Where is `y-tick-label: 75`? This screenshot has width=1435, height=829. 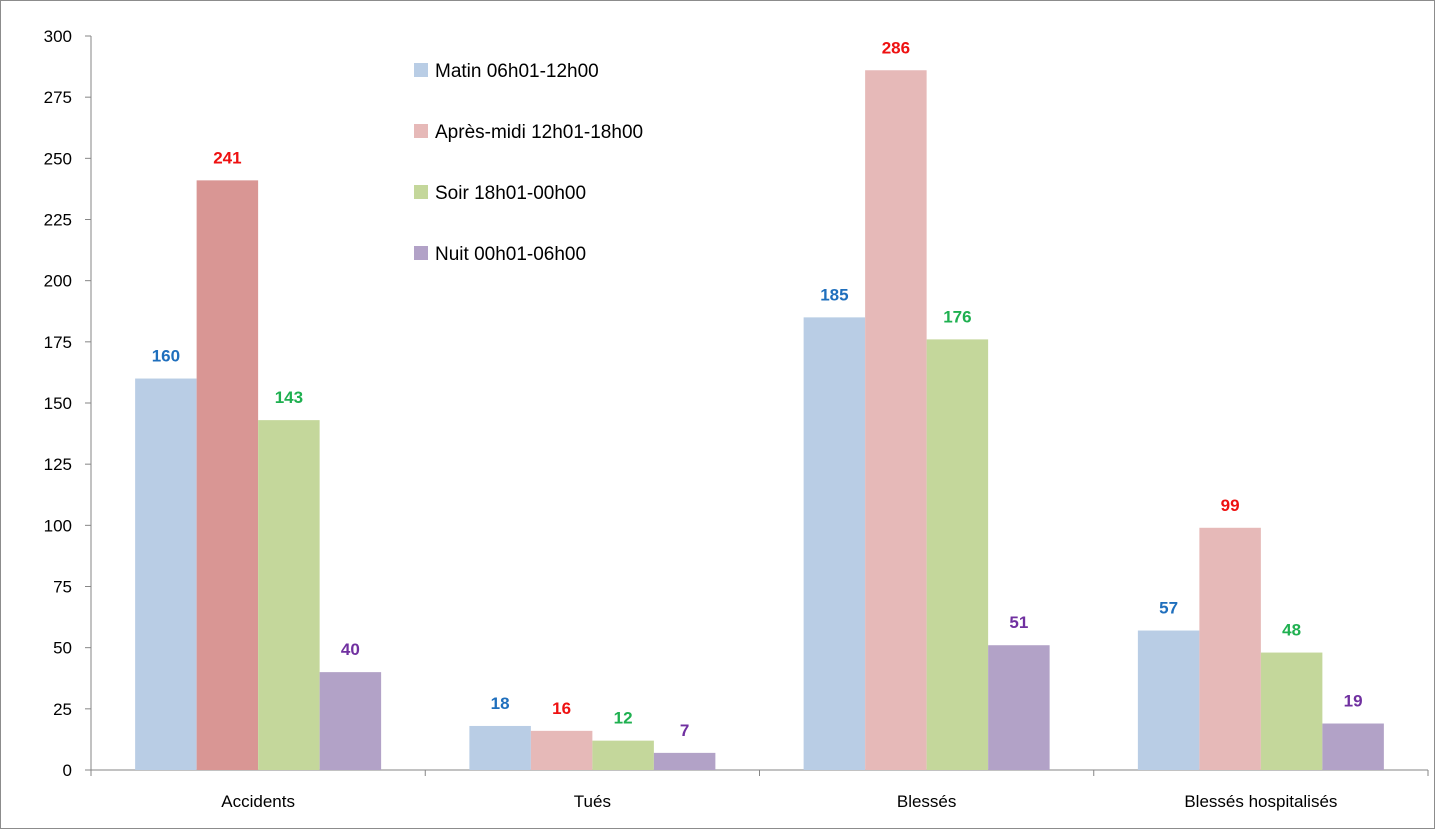
y-tick-label: 75 is located at coordinates (62, 587).